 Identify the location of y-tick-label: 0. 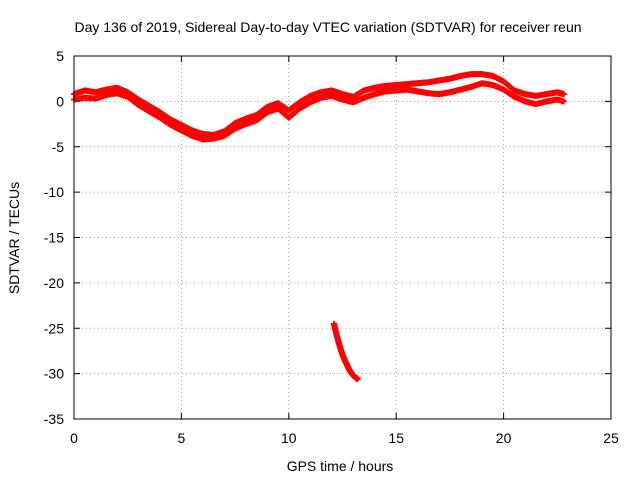
(60, 101).